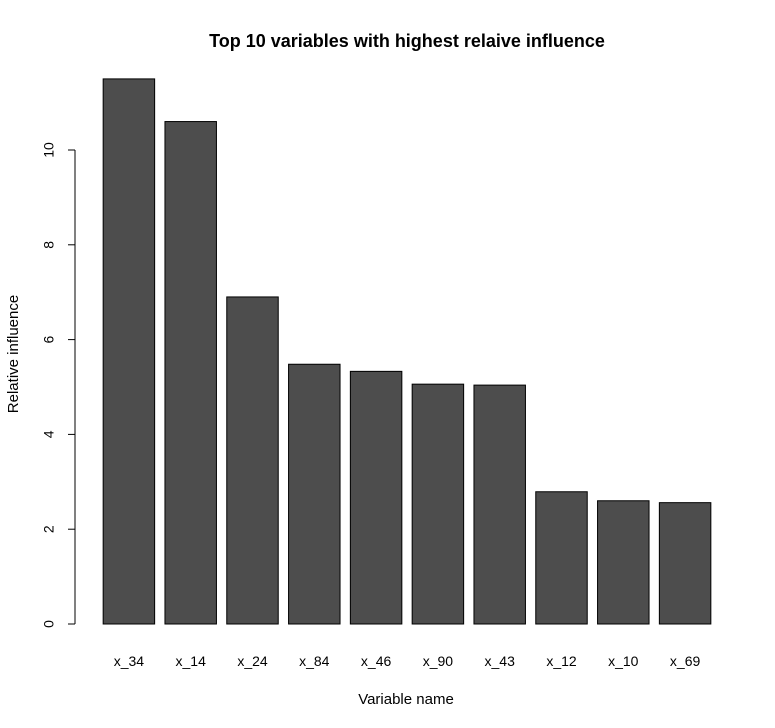  What do you see at coordinates (49, 150) in the screenshot?
I see `y-tick-label: 10` at bounding box center [49, 150].